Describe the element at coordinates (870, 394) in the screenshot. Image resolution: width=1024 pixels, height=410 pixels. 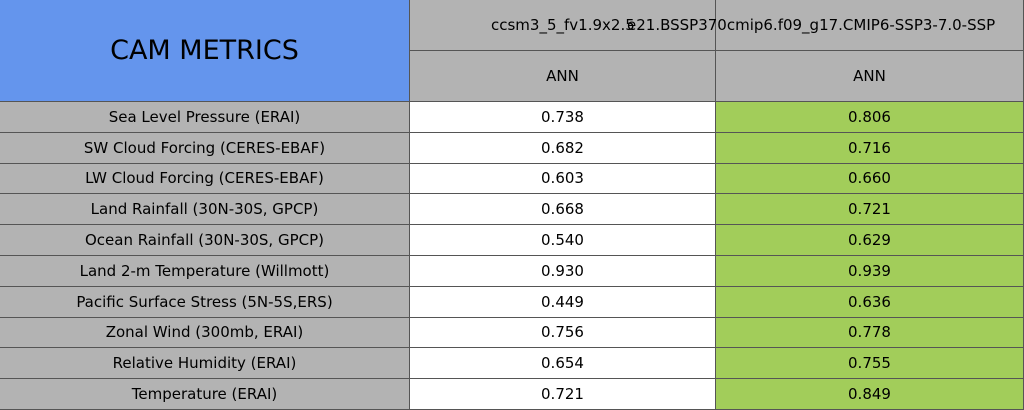
I see `metric-value: 0.849` at that location.